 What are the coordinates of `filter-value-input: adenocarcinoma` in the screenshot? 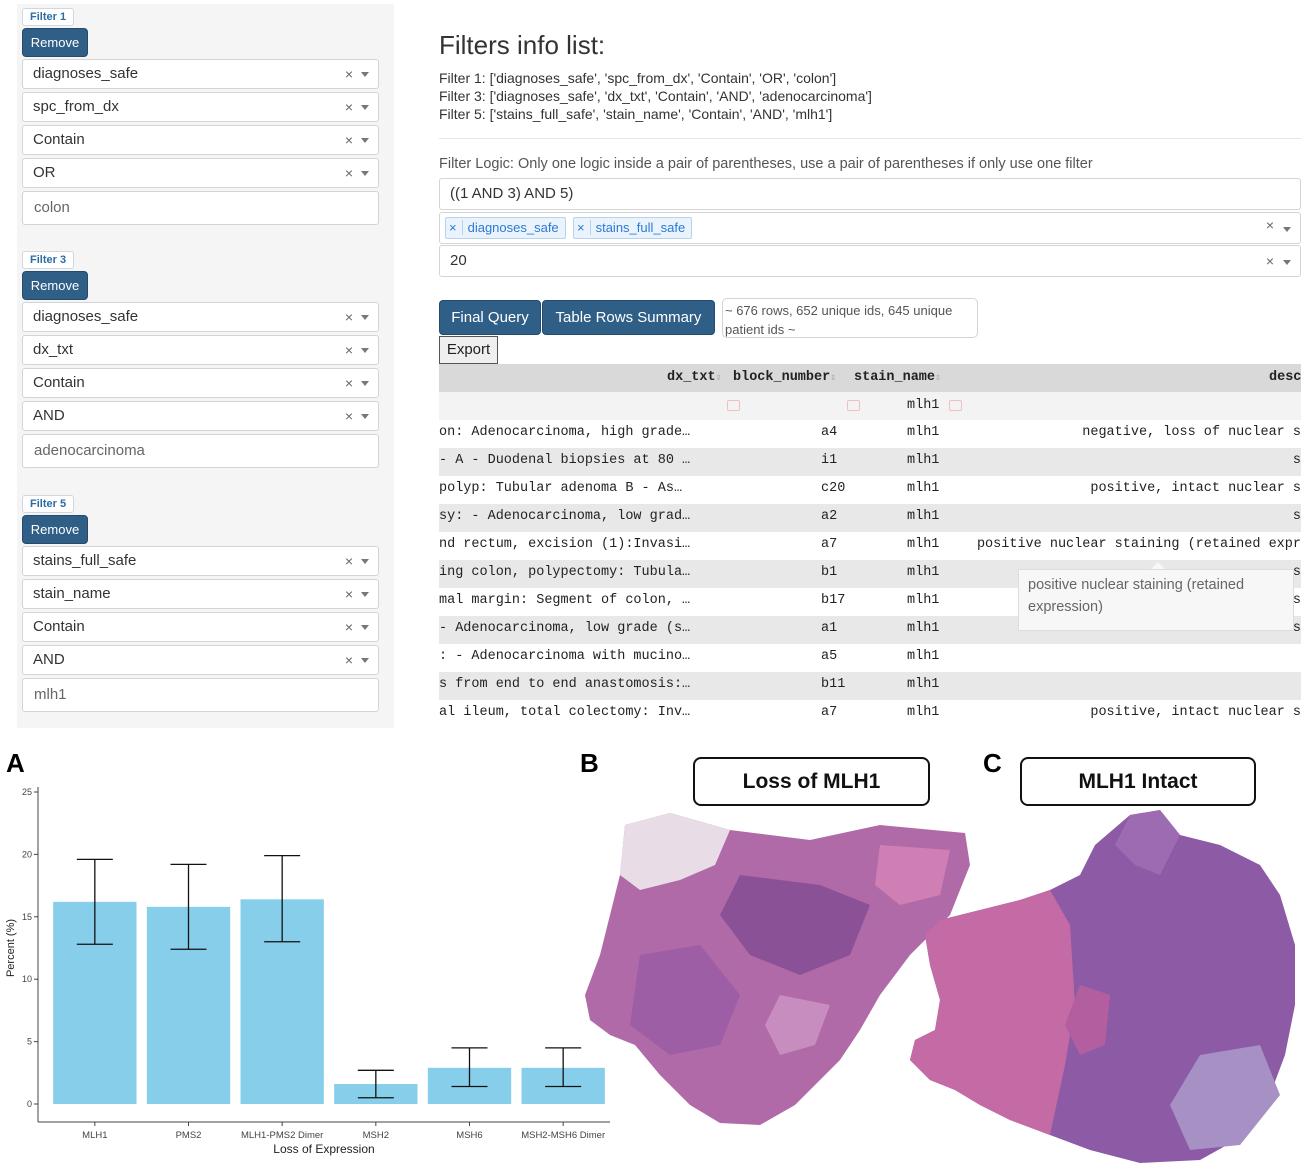 It's located at (200, 451).